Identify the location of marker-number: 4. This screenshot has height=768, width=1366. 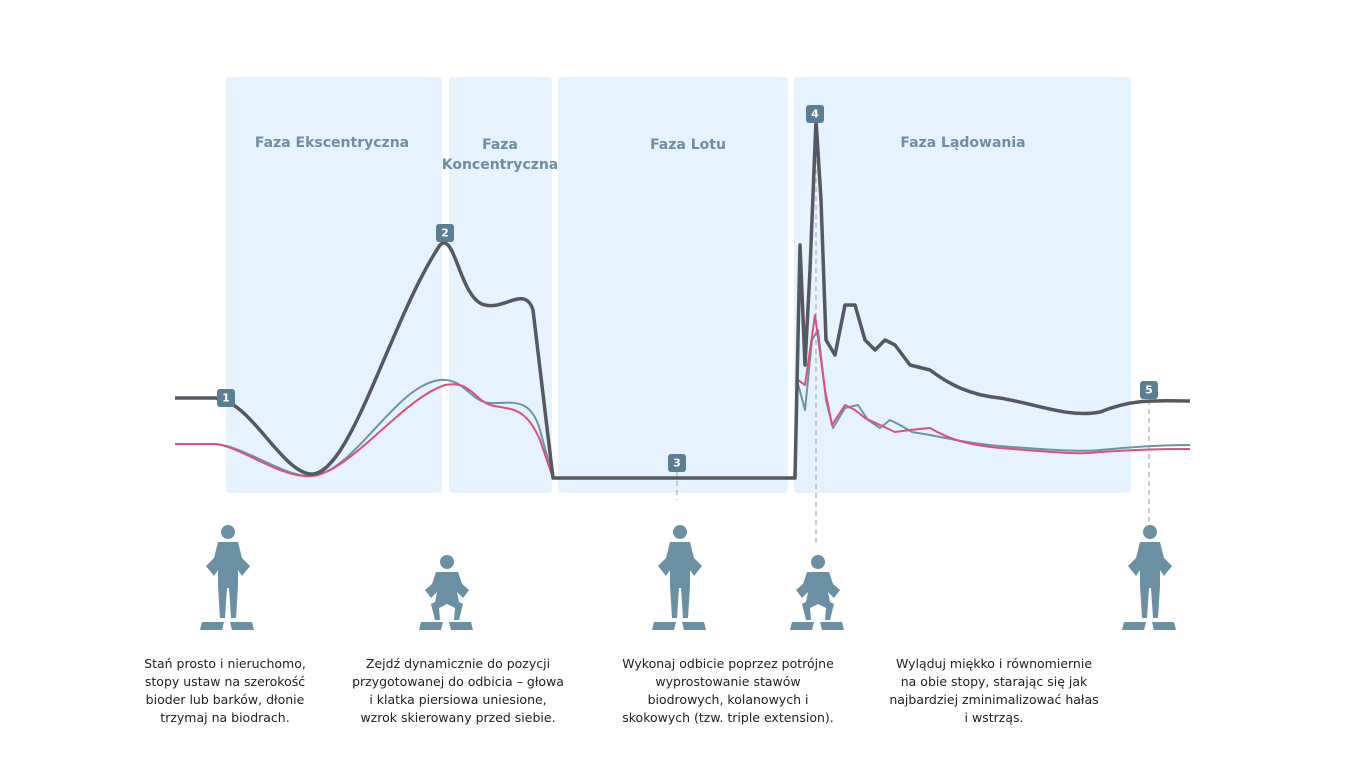
(815, 114).